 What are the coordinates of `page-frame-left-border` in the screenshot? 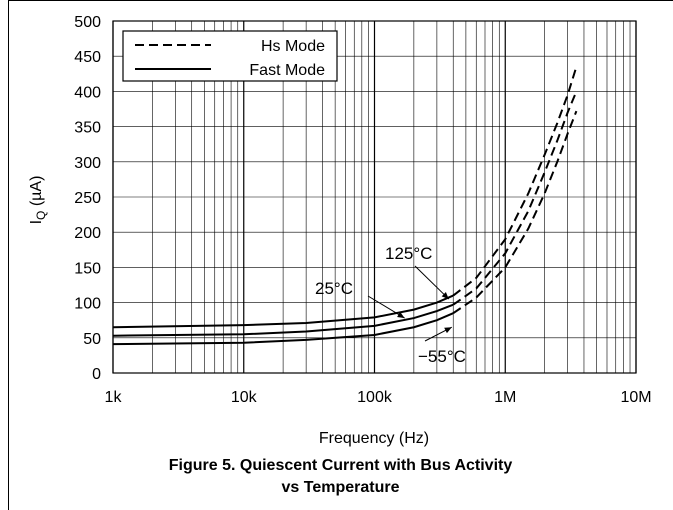 It's located at (8, 255).